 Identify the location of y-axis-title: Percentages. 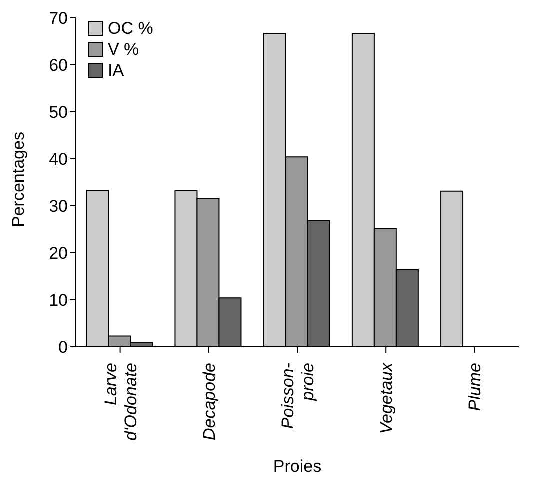
(18, 180).